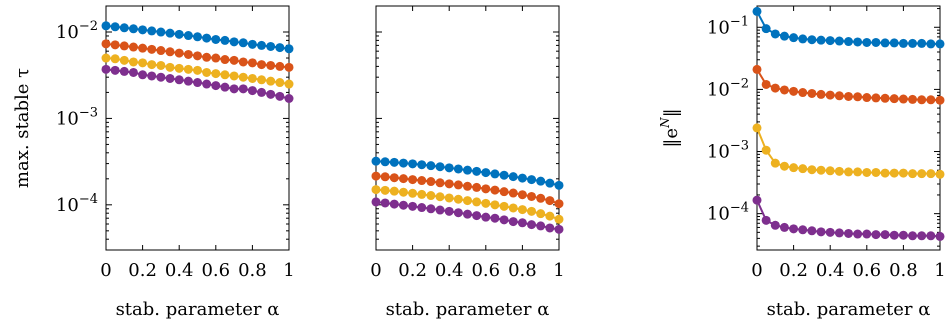  Describe the element at coordinates (866, 270) in the screenshot. I see `chart-3-x-tick-label: 0.6` at that location.